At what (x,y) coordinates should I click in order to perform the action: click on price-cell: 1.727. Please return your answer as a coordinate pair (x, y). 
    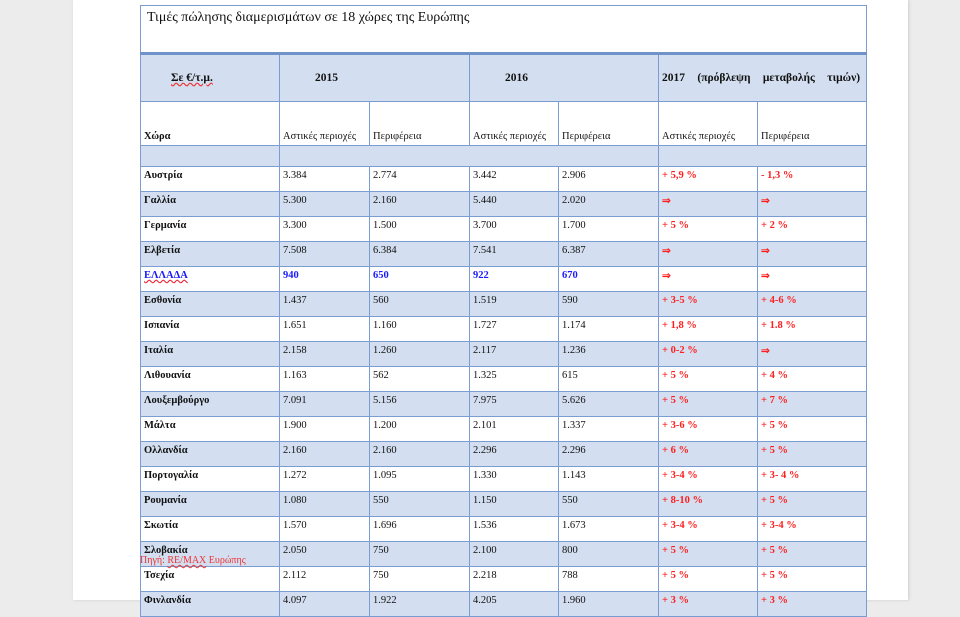
    Looking at the image, I should click on (514, 329).